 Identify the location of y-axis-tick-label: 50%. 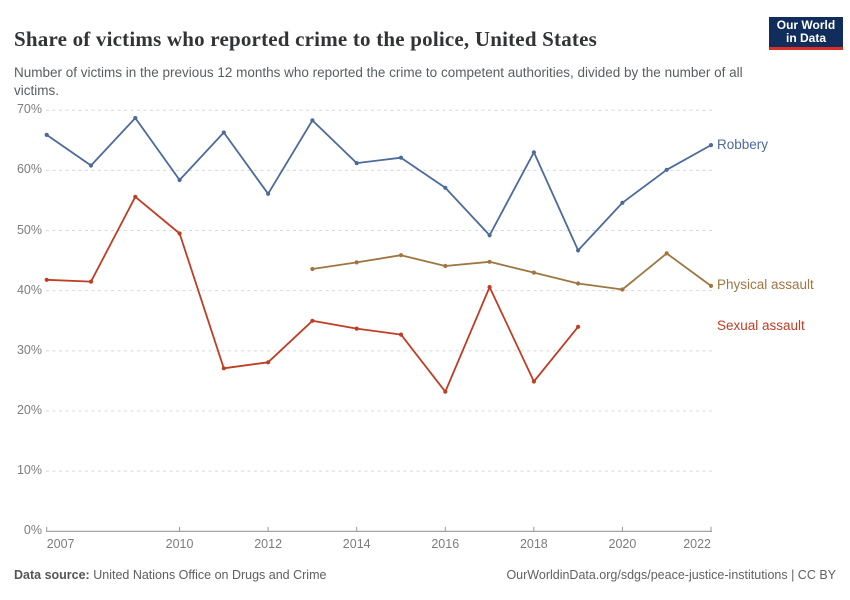
(29, 229).